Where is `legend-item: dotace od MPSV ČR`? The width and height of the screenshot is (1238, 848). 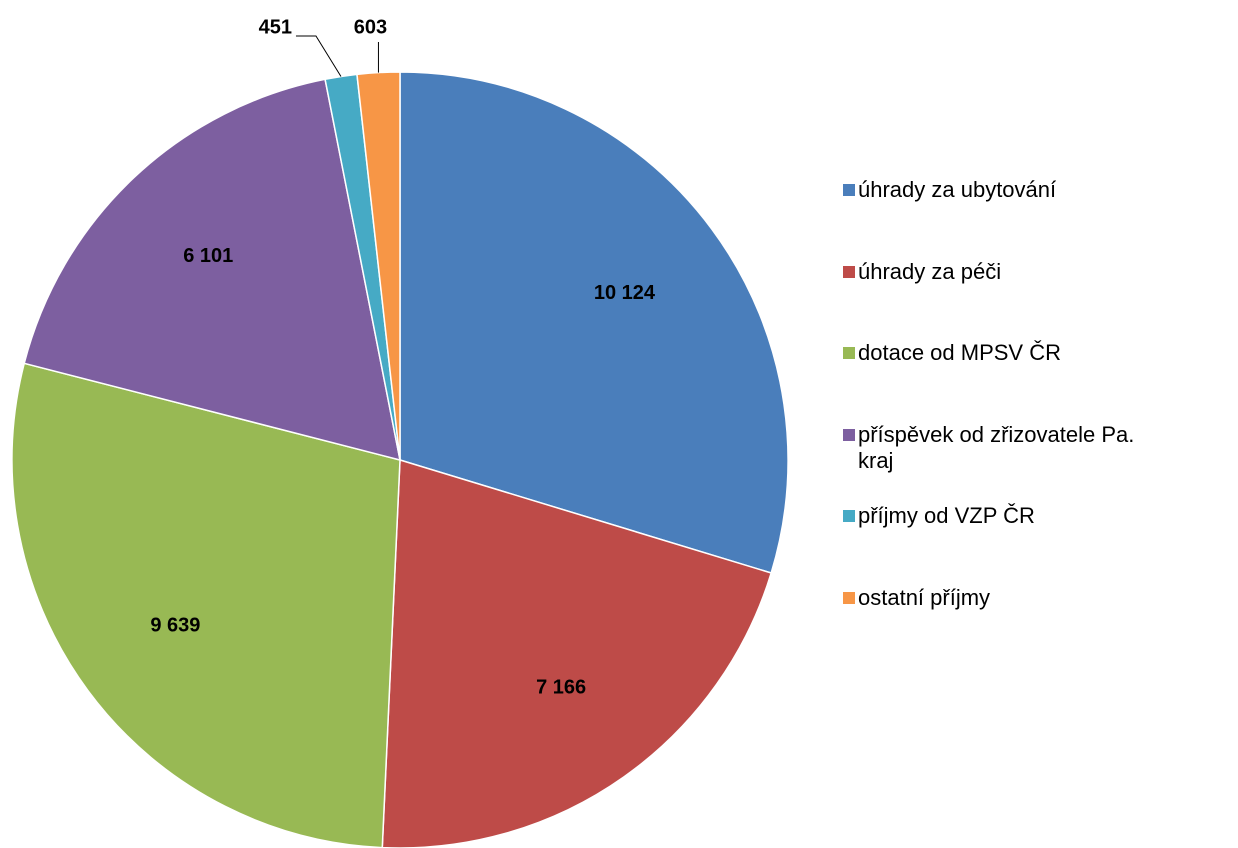
legend-item: dotace od MPSV ČR is located at coordinates (1000, 353).